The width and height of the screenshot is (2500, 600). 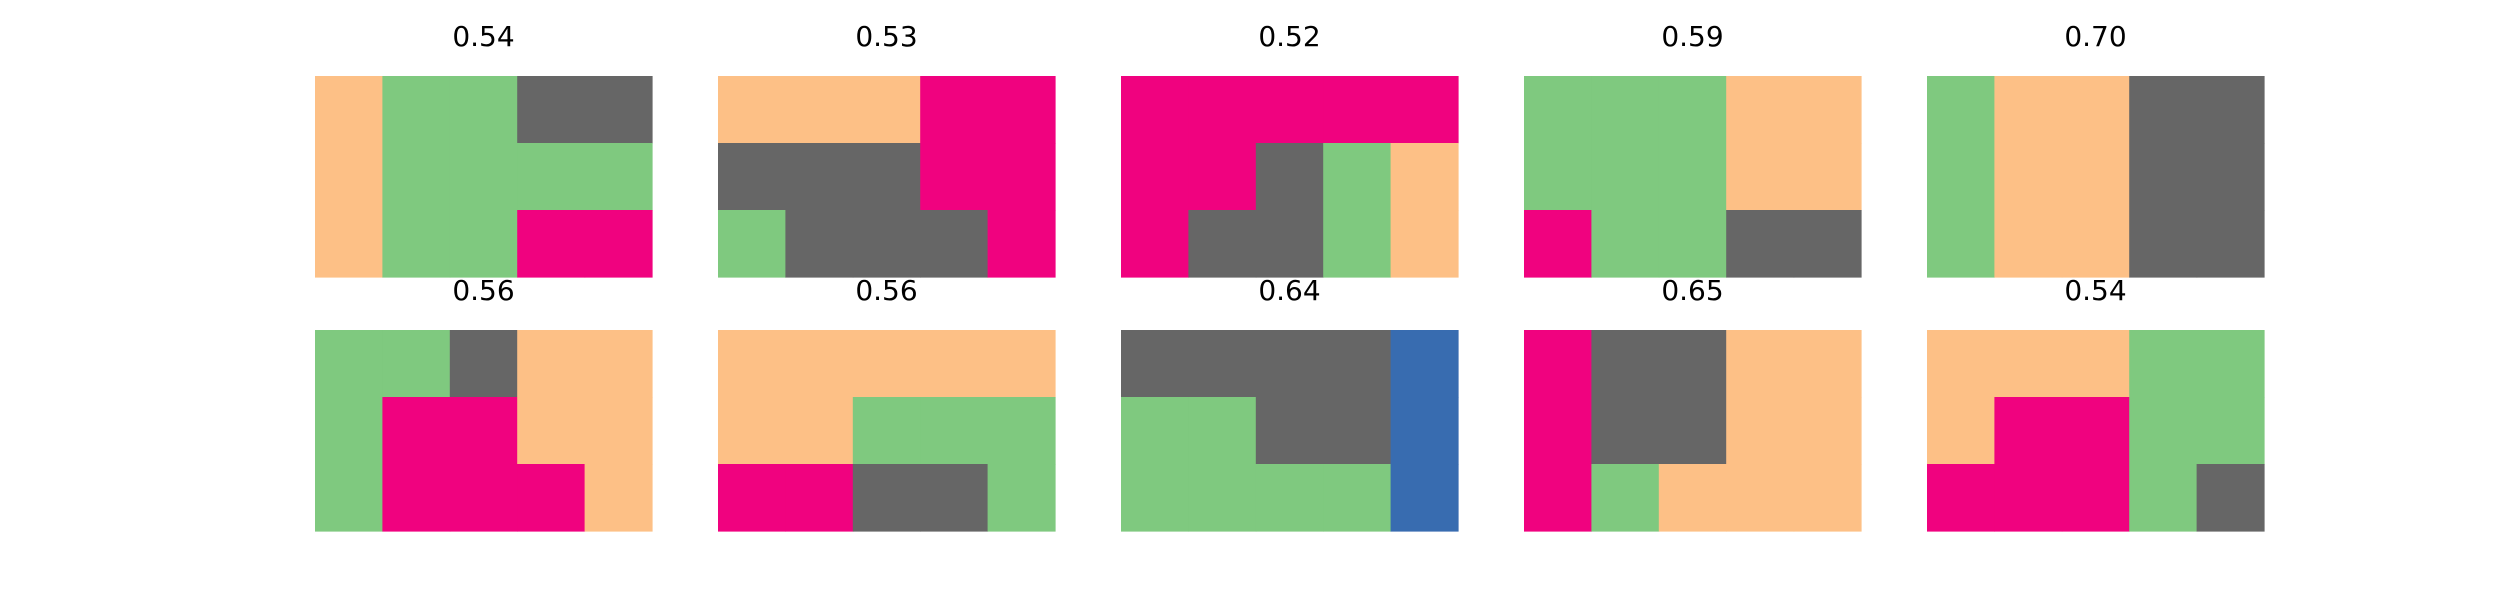 I want to click on panel-title: 0.54, so click(x=483, y=36).